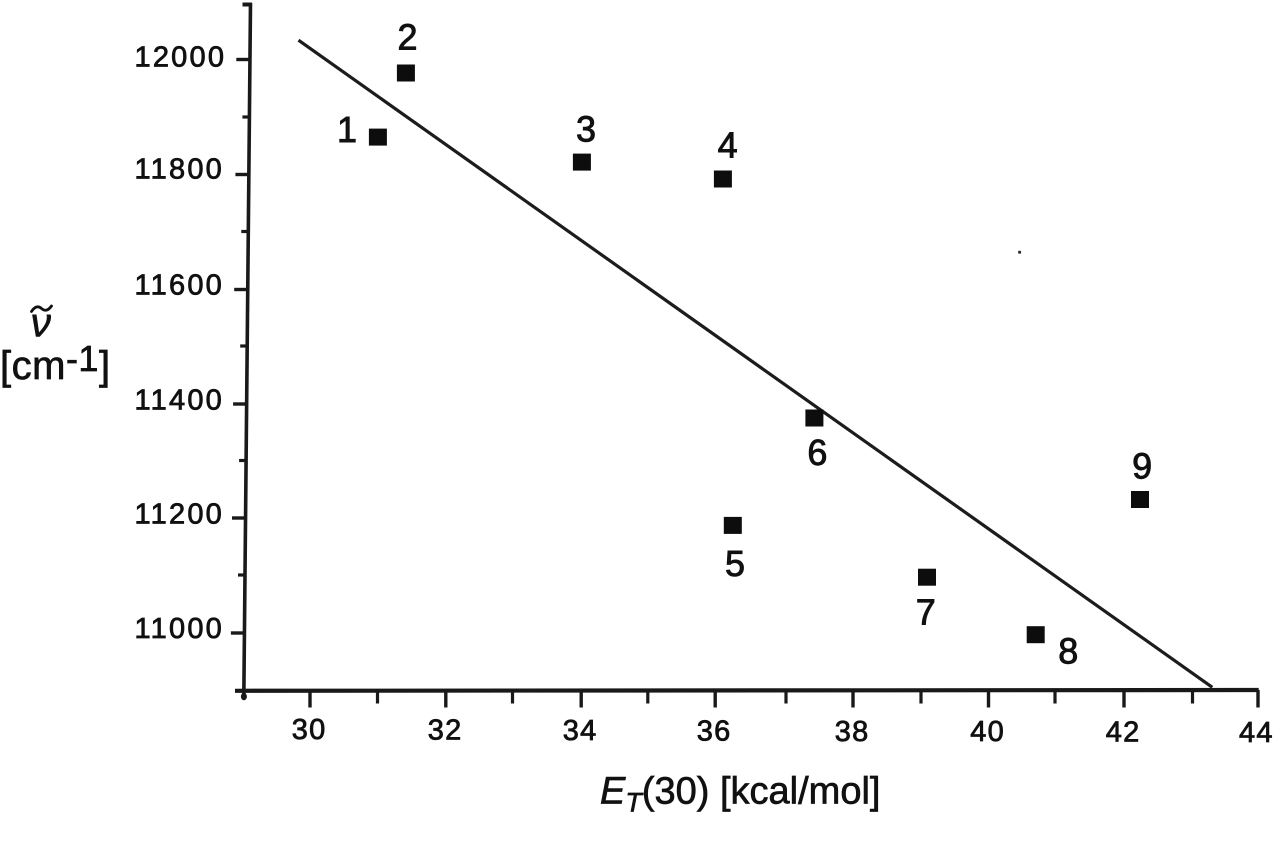 This screenshot has width=1276, height=845. What do you see at coordinates (309, 730) in the screenshot?
I see `svg-text: 30` at bounding box center [309, 730].